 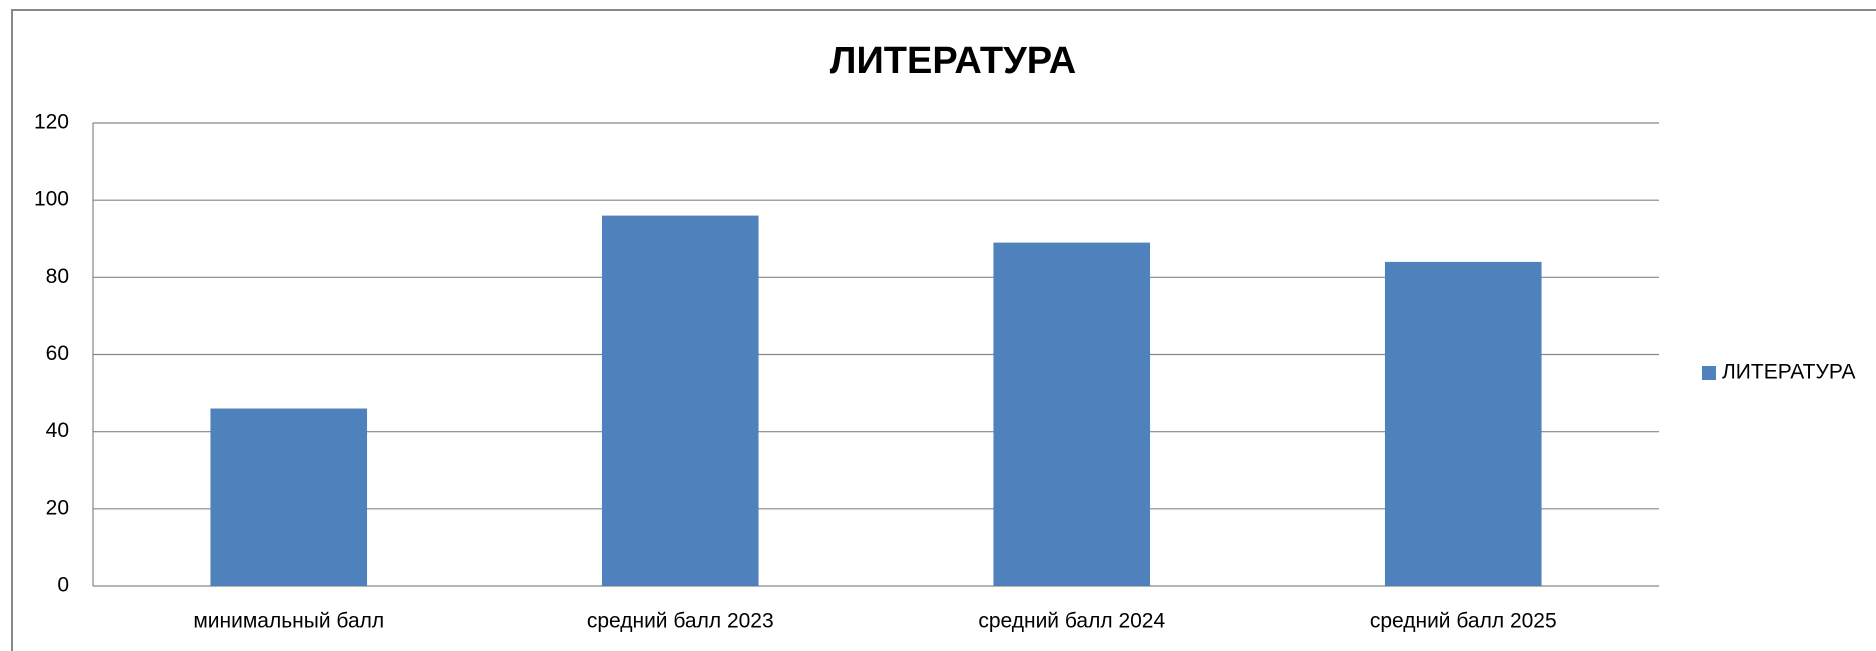 What do you see at coordinates (953, 61) in the screenshot?
I see `chart-title: ЛИТЕРАТУРА` at bounding box center [953, 61].